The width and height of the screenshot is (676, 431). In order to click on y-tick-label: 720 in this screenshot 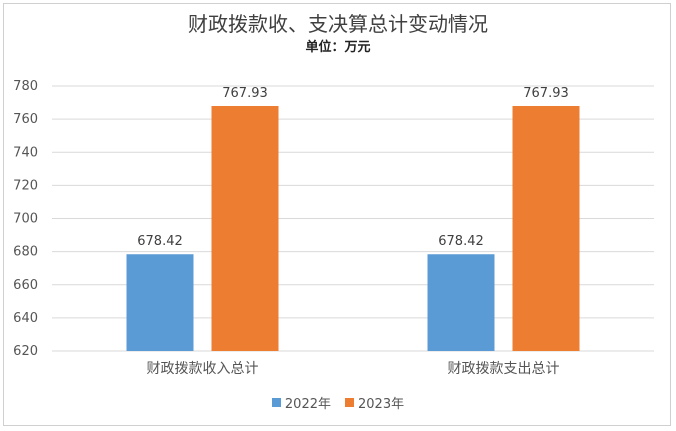, I will do `click(25, 185)`.